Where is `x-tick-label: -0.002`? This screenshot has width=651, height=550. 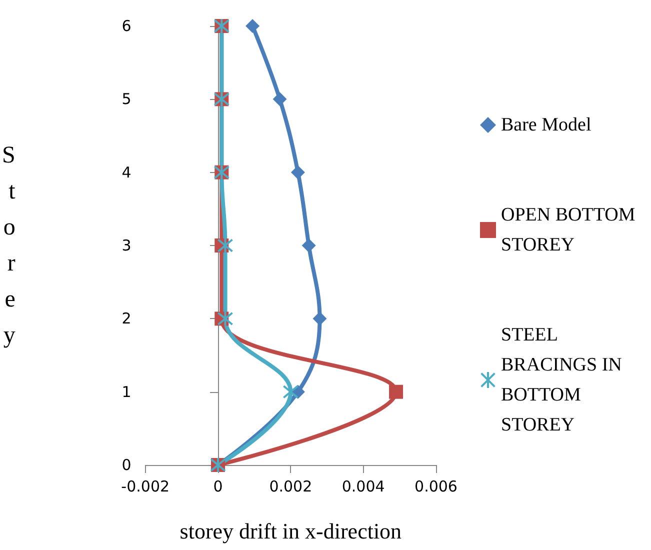
x-tick-label: -0.002 is located at coordinates (145, 487).